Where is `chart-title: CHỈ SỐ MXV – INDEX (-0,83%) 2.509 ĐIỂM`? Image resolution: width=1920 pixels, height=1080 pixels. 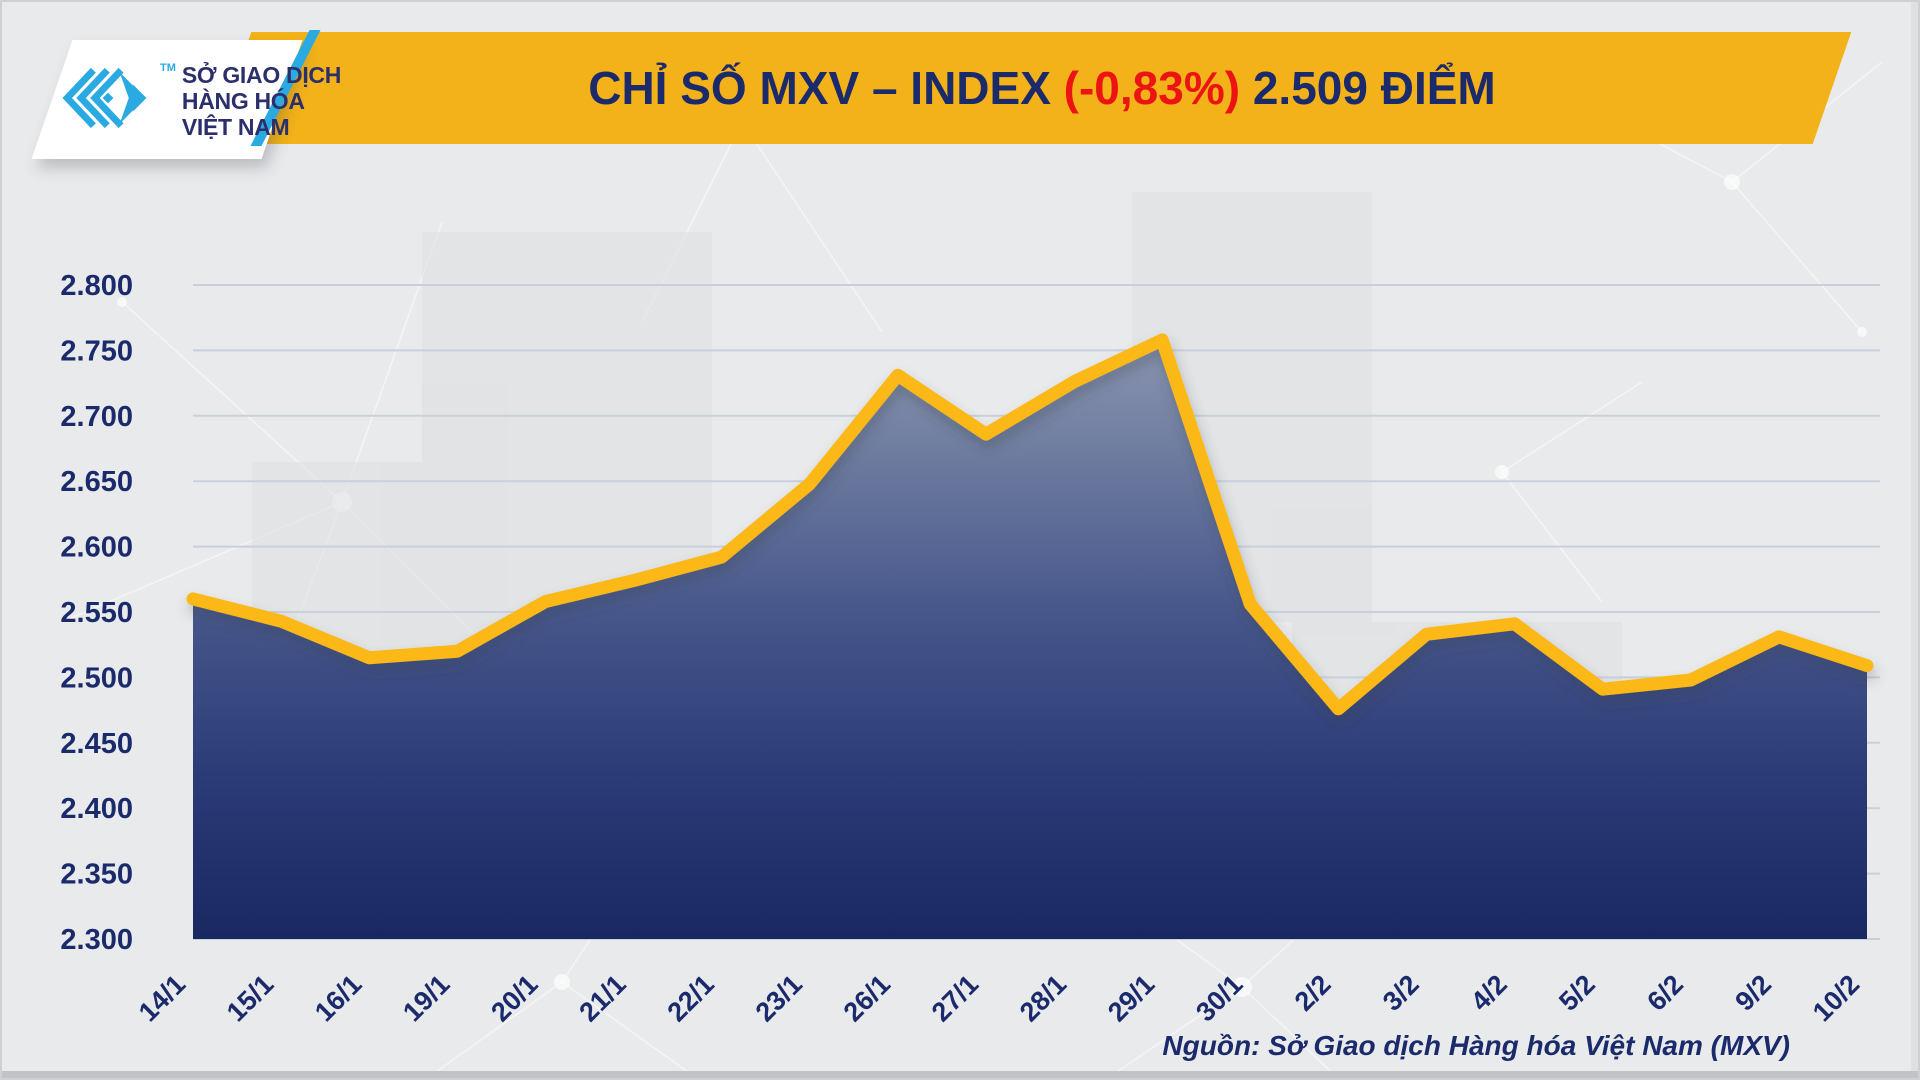 chart-title: CHỈ SỐ MXV – INDEX (-0,83%) 2.509 ĐIỂM is located at coordinates (1042, 88).